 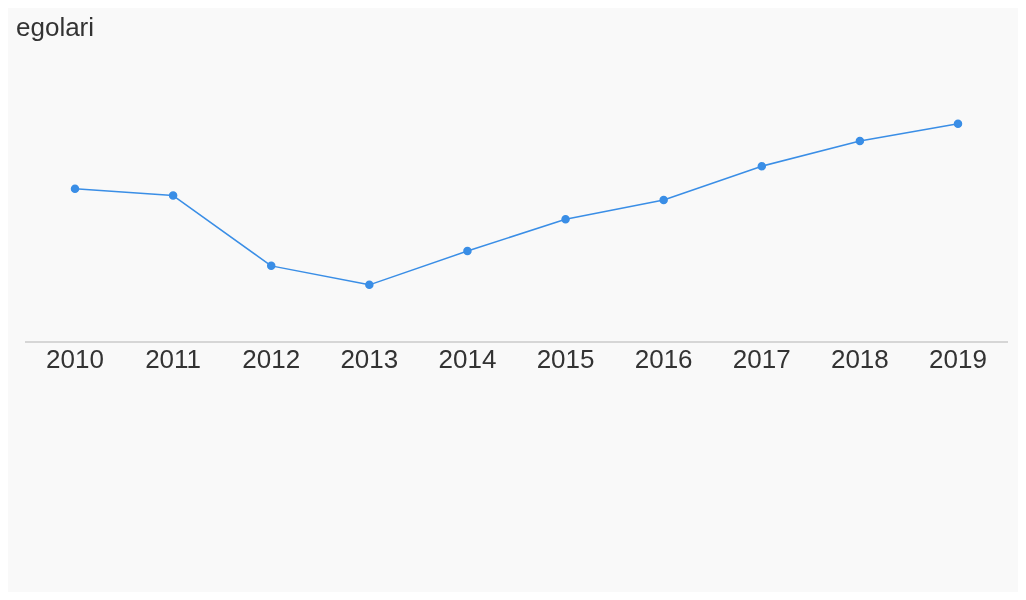 I want to click on x-tick-label: 2010, so click(x=75, y=359).